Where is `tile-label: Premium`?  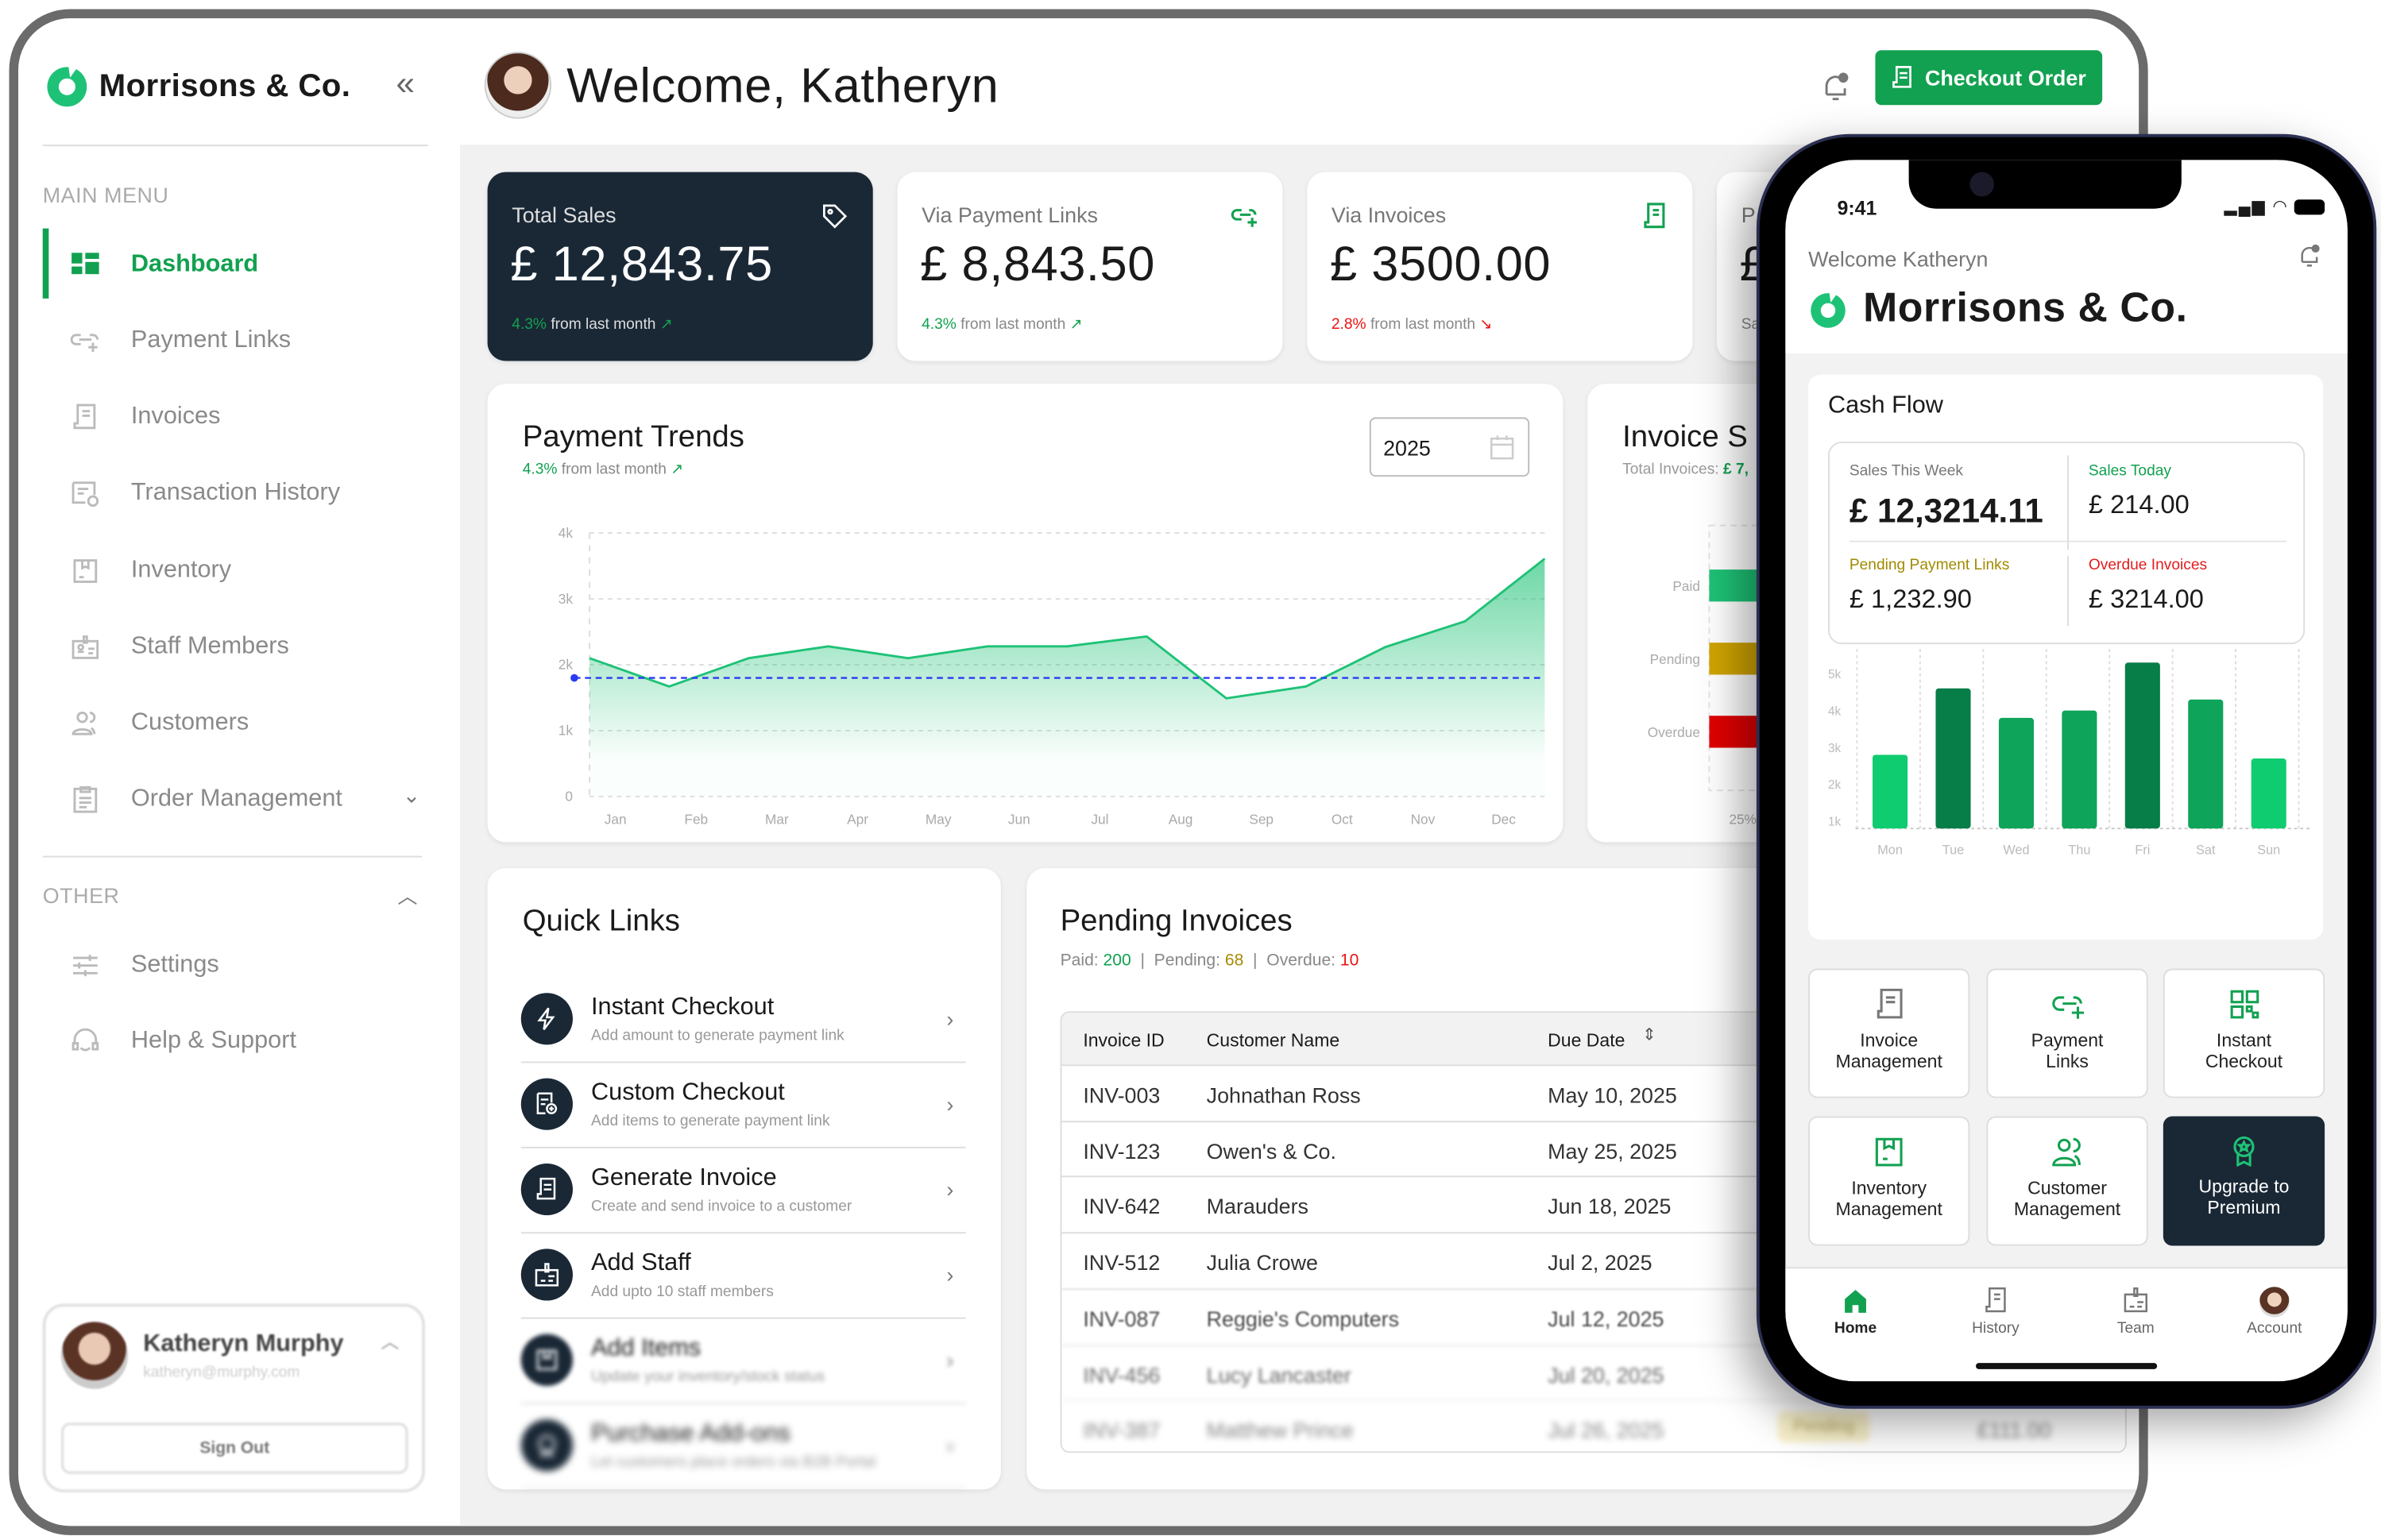 tile-label: Premium is located at coordinates (2244, 1207).